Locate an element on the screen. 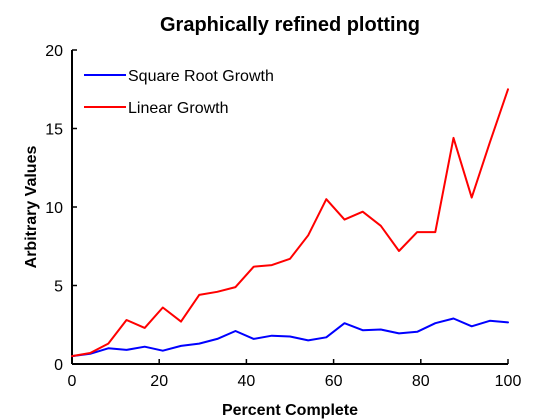  x-tick-label: 20 is located at coordinates (159, 381).